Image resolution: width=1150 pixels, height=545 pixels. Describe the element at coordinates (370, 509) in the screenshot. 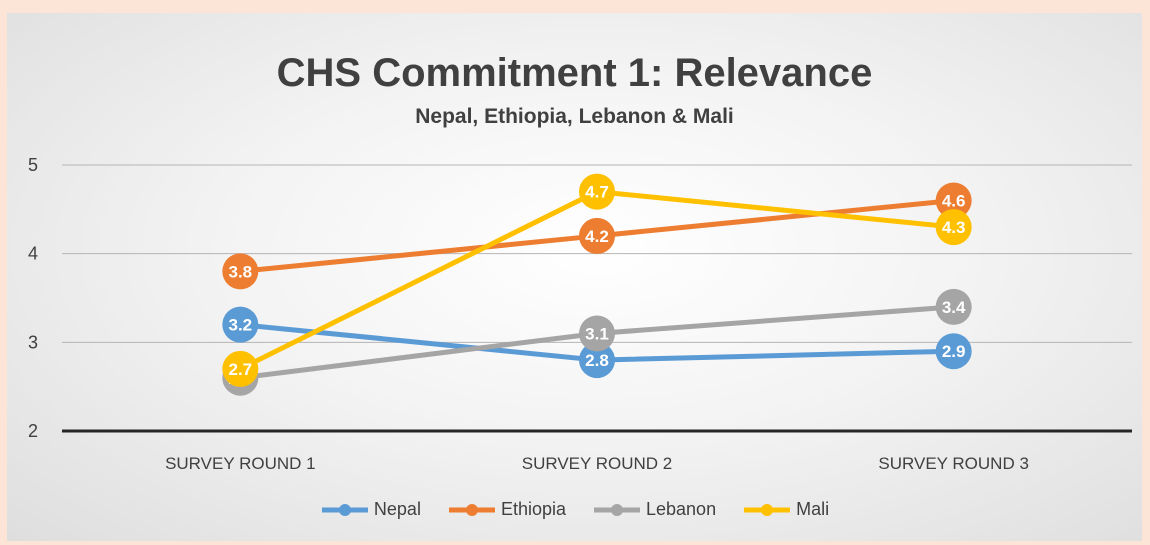

I see `legend-item-nepal: Nepal` at that location.